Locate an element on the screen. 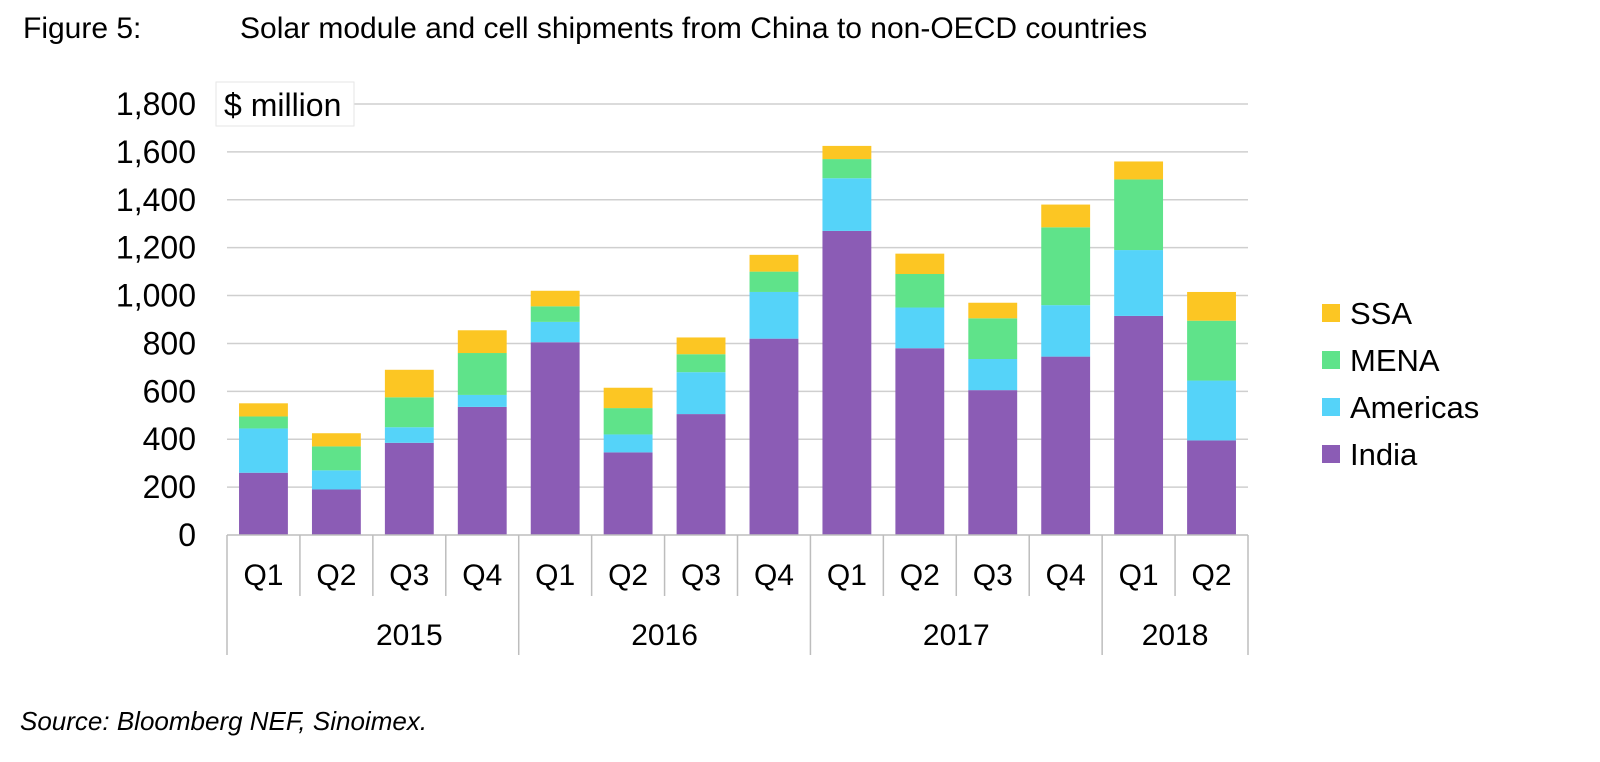  y-tick-label: 600 is located at coordinates (169, 391).